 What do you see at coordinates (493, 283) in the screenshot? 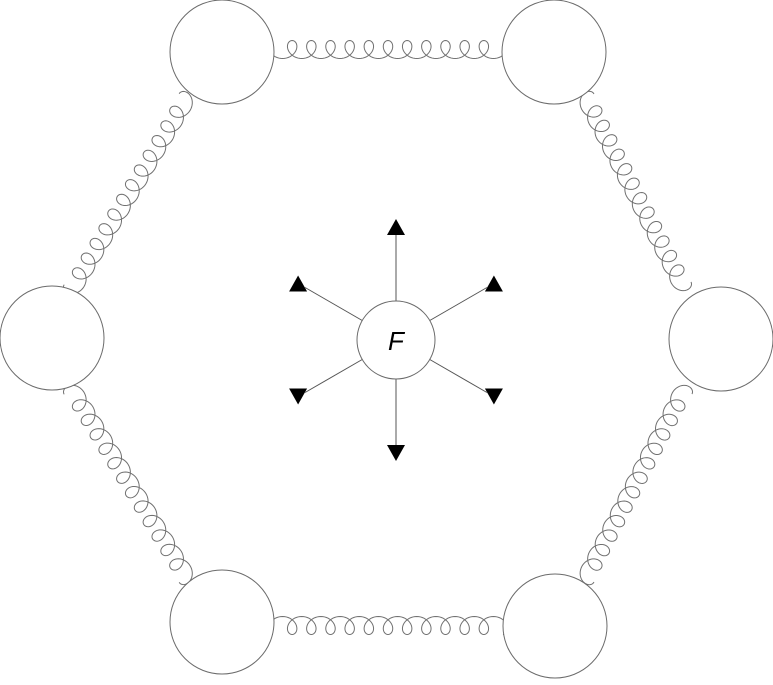
I see `arrow-up-right-head` at bounding box center [493, 283].